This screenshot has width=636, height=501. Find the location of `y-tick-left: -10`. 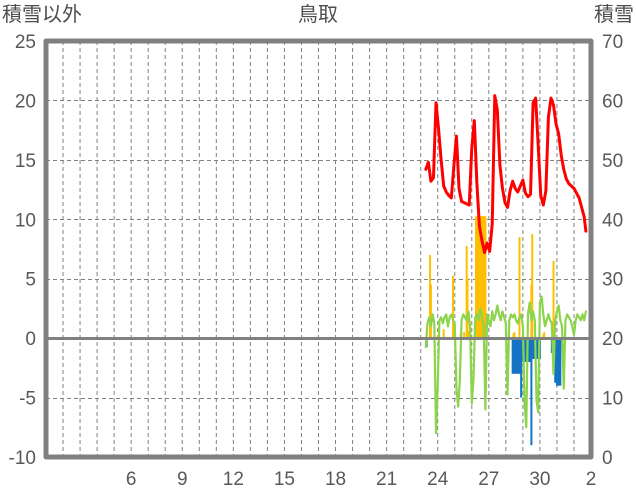

y-tick-left: -10 is located at coordinates (22, 458).